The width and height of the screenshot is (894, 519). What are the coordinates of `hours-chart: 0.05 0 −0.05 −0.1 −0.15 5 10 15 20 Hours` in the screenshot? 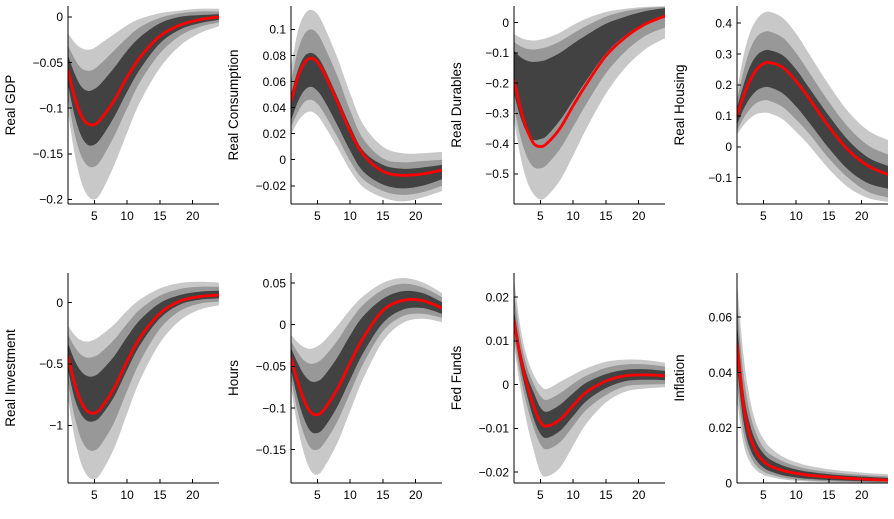 It's located at (334, 387).